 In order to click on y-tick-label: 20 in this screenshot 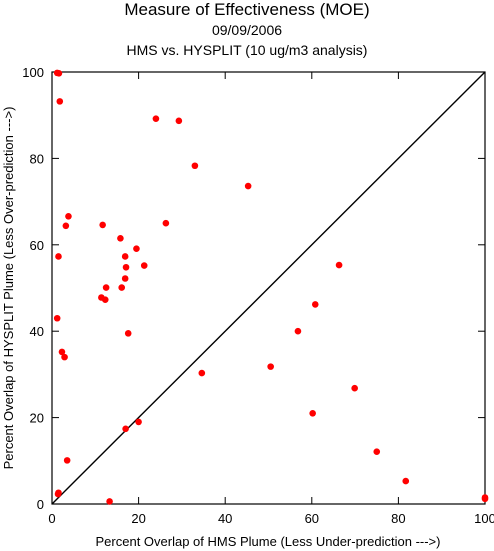, I will do `click(37, 418)`.